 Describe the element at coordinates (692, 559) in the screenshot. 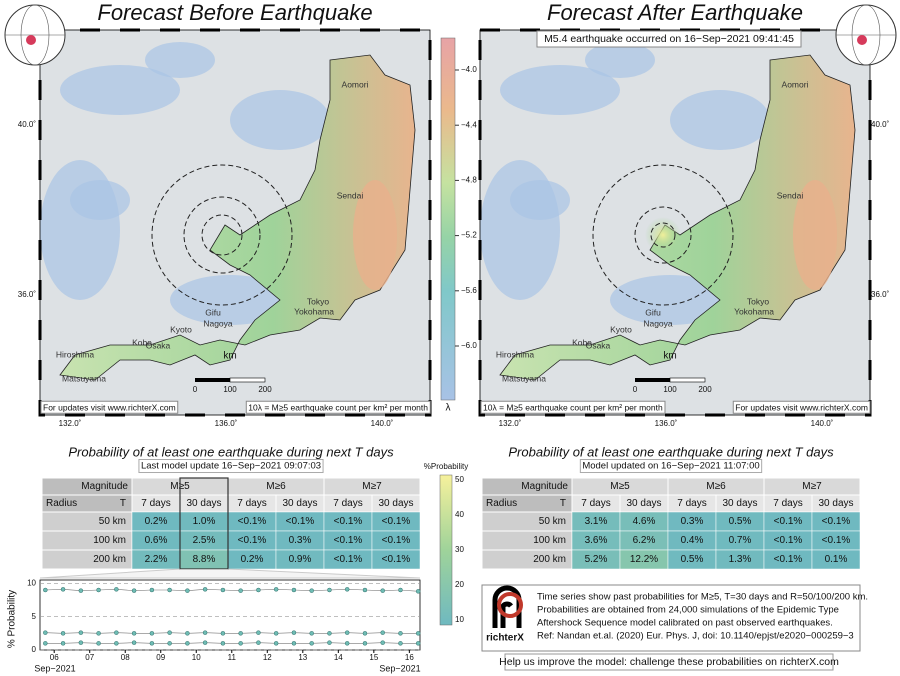

I see `cell-value: 0.5%` at that location.